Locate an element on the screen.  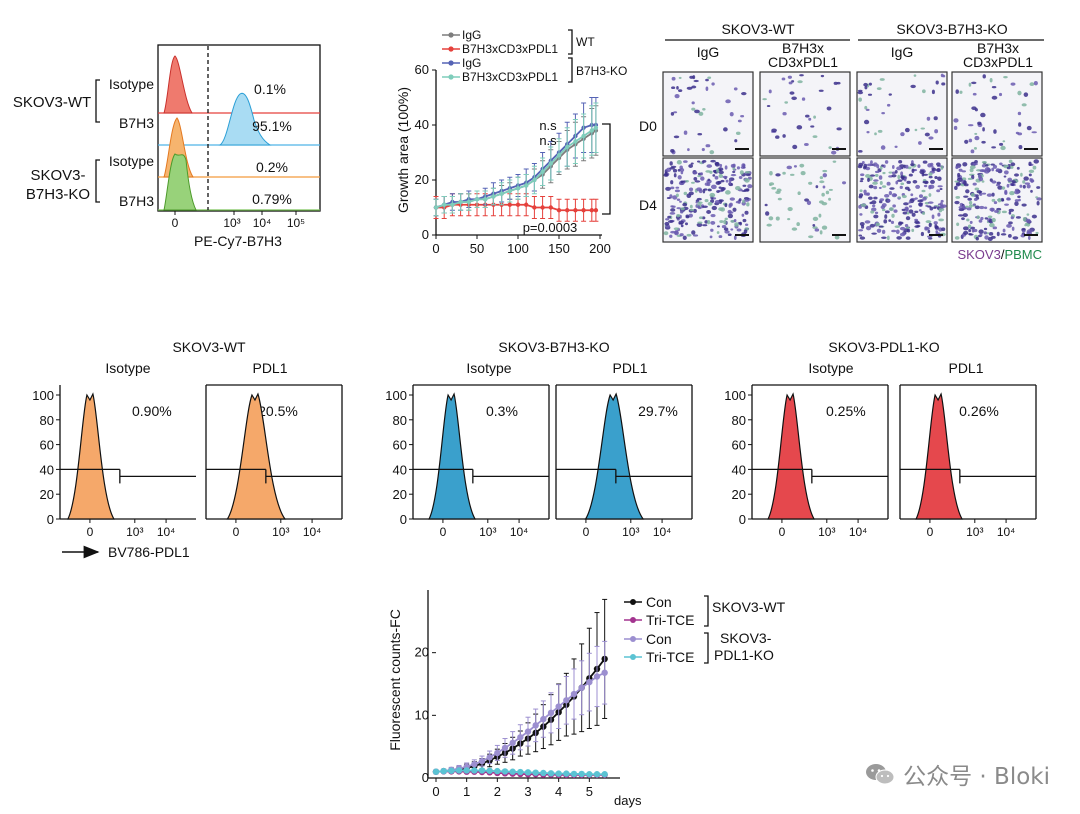
y-tick-label: 80 is located at coordinates (739, 420).